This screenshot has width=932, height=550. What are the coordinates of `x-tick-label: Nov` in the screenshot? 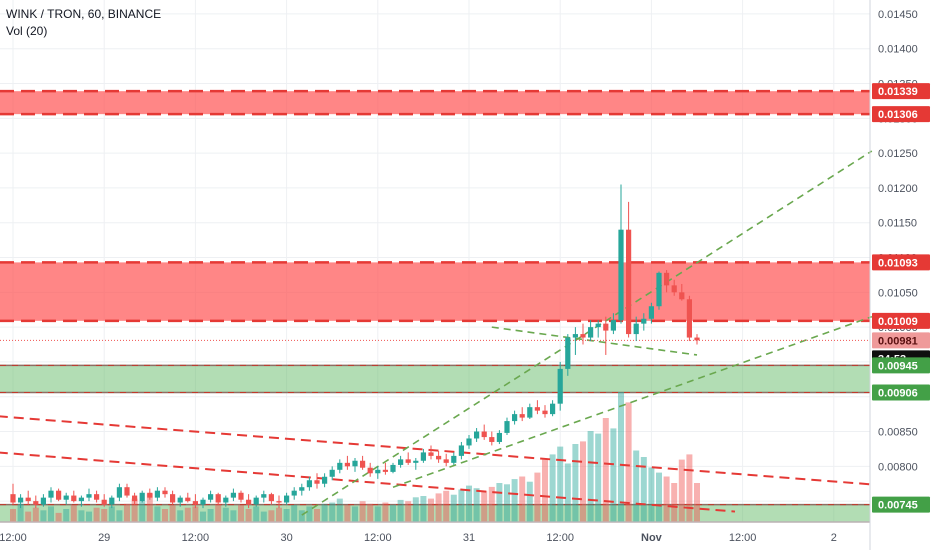 It's located at (652, 538).